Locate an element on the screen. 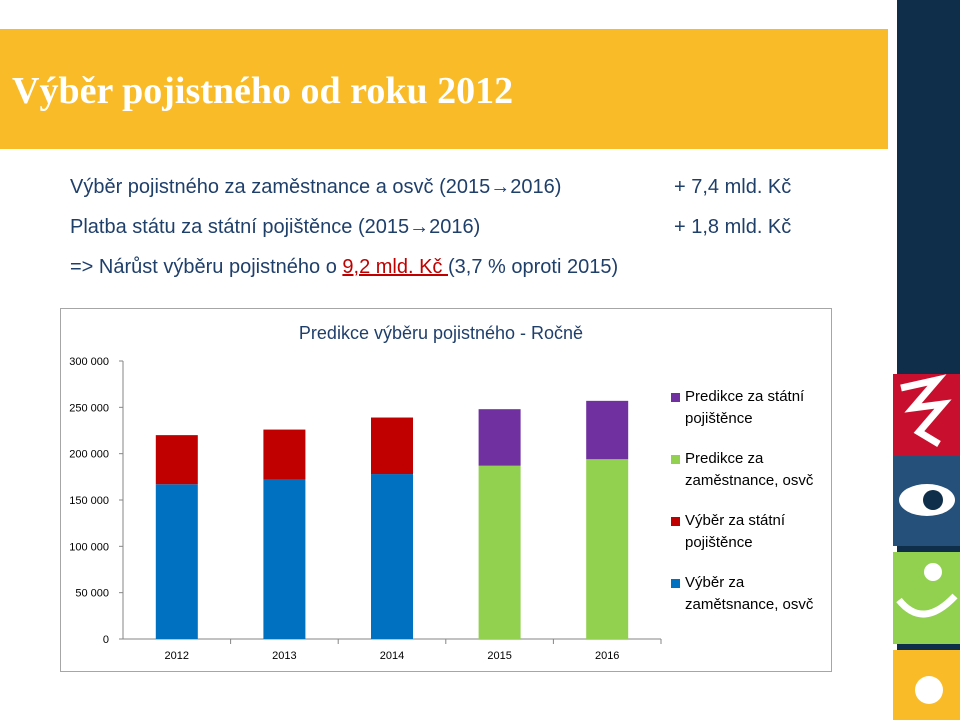 This screenshot has height=725, width=960. chart-title: Predikce výběru pojistného - Ročně is located at coordinates (441, 333).